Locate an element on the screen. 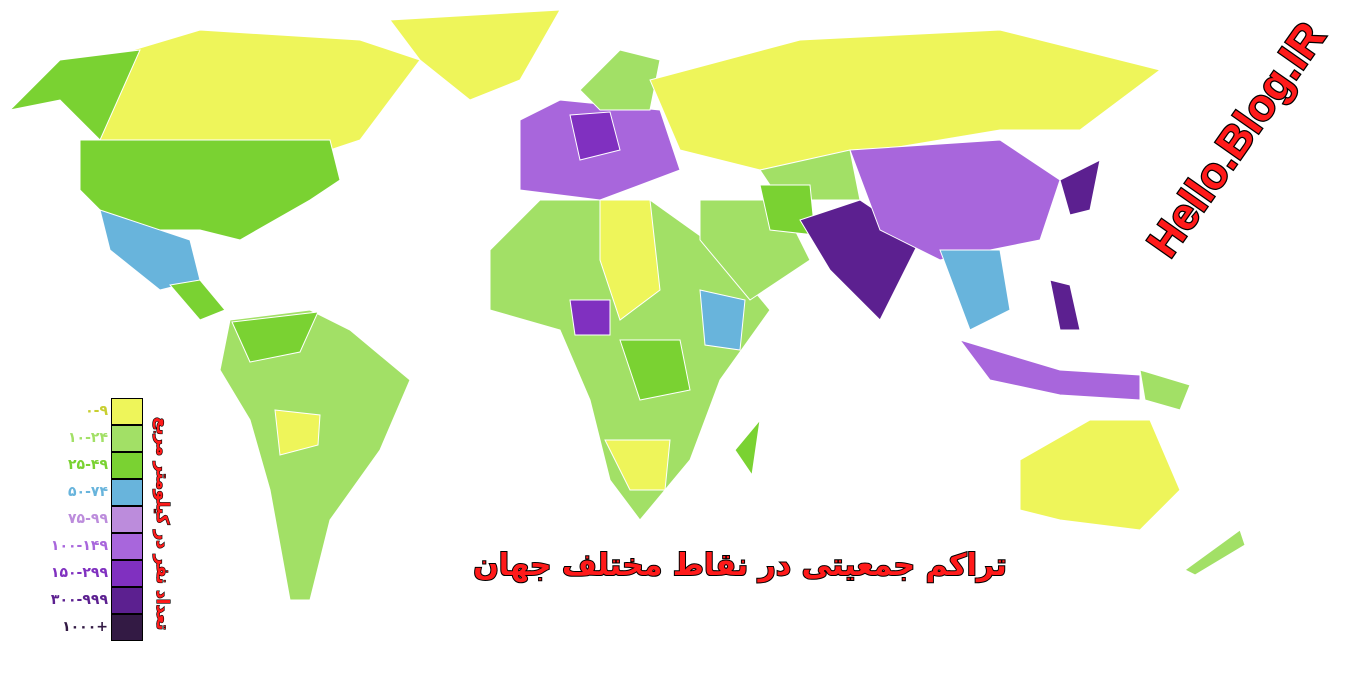 Image resolution: width=1368 pixels, height=681 pixels. region-south-america is located at coordinates (315, 455).